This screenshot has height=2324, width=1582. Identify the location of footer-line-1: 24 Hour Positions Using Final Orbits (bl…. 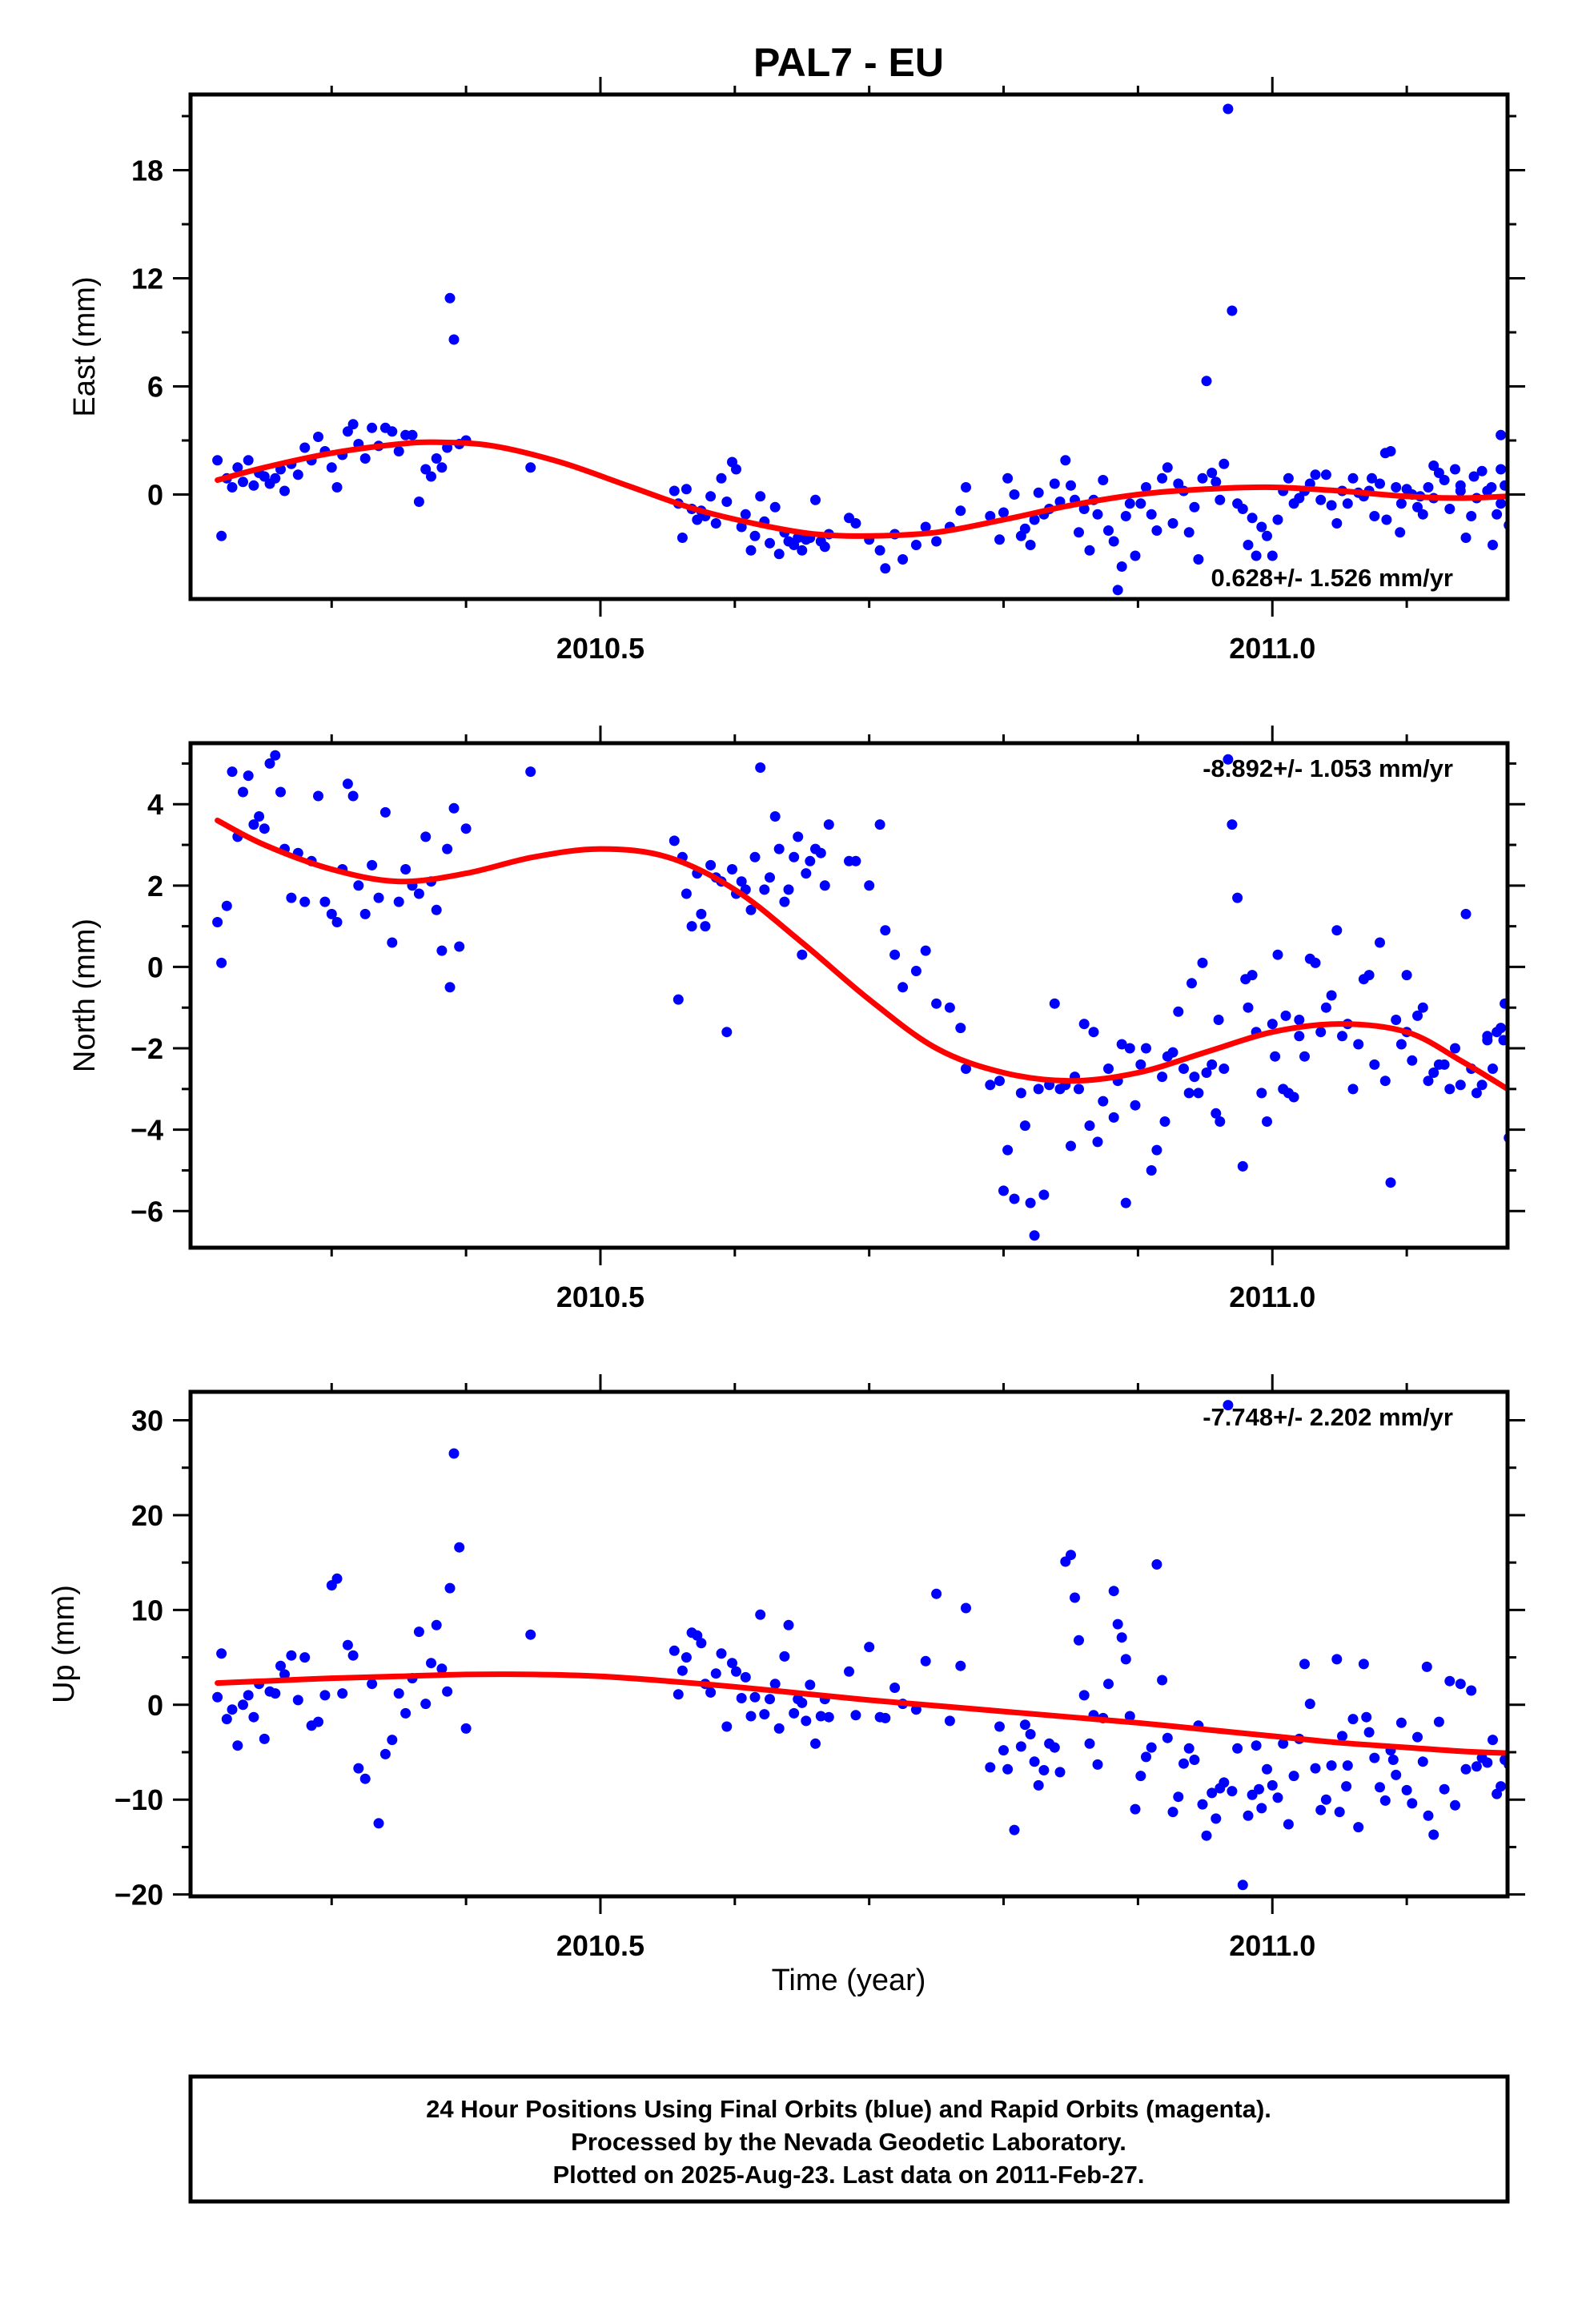
(848, 2109).